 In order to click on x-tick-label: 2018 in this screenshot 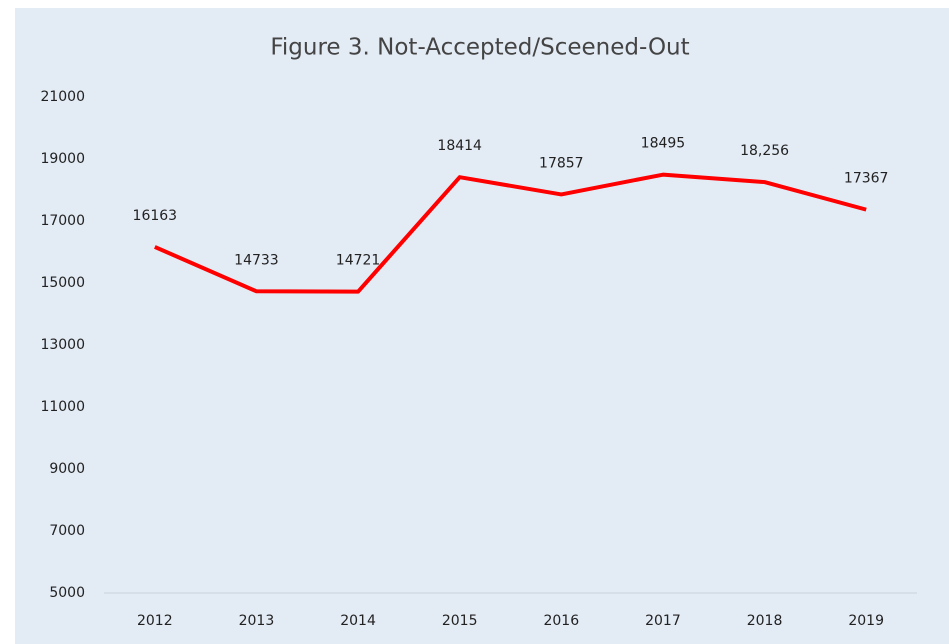, I will do `click(765, 621)`.